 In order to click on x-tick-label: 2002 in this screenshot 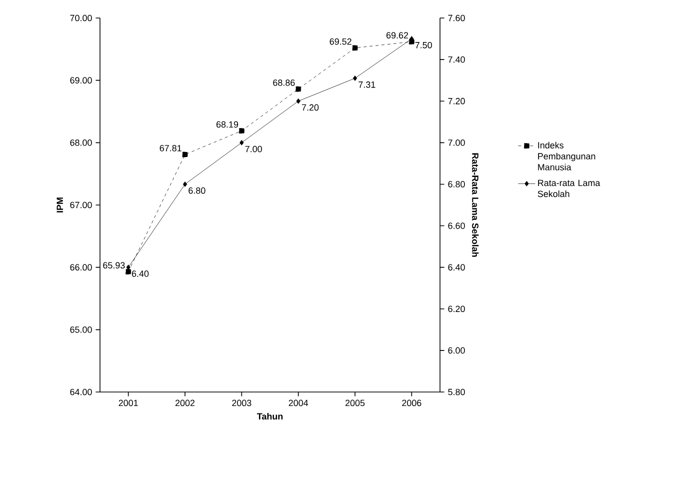, I will do `click(185, 403)`.